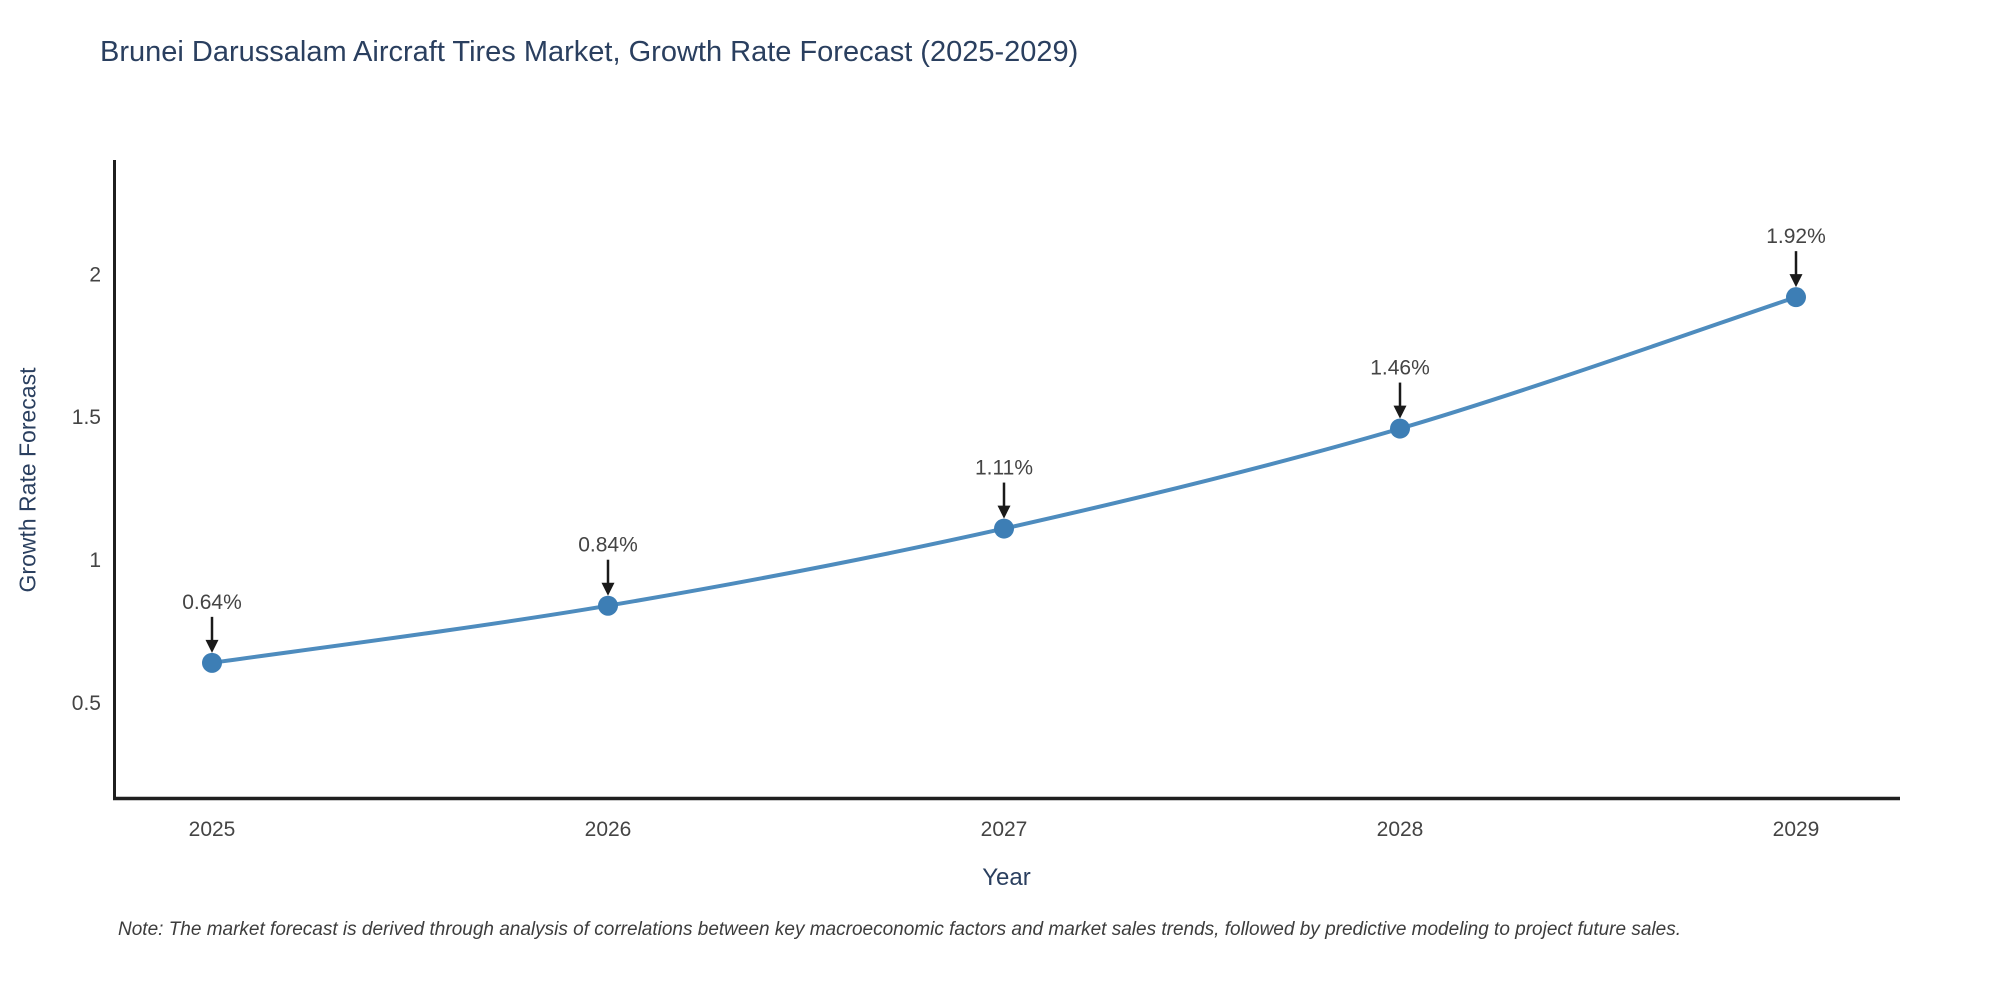 The image size is (2000, 1000). What do you see at coordinates (608, 829) in the screenshot?
I see `x-tick-label: 2026` at bounding box center [608, 829].